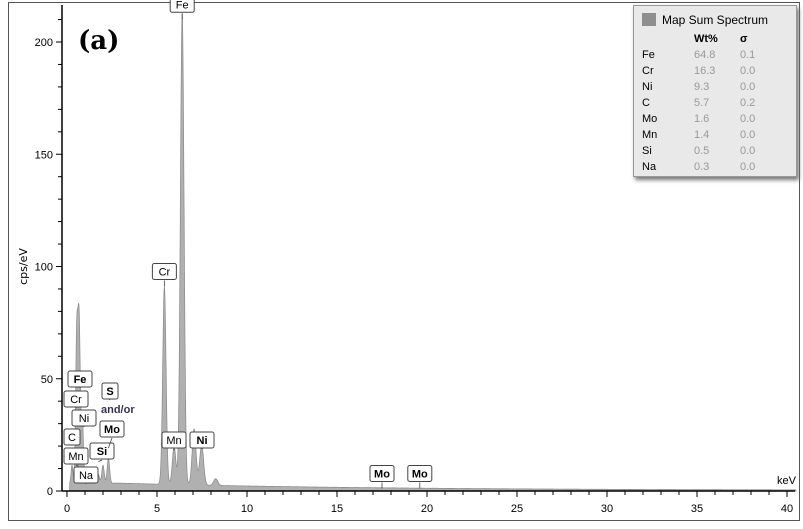 The width and height of the screenshot is (803, 529). Describe the element at coordinates (649, 167) in the screenshot. I see `table-cell: Na` at that location.